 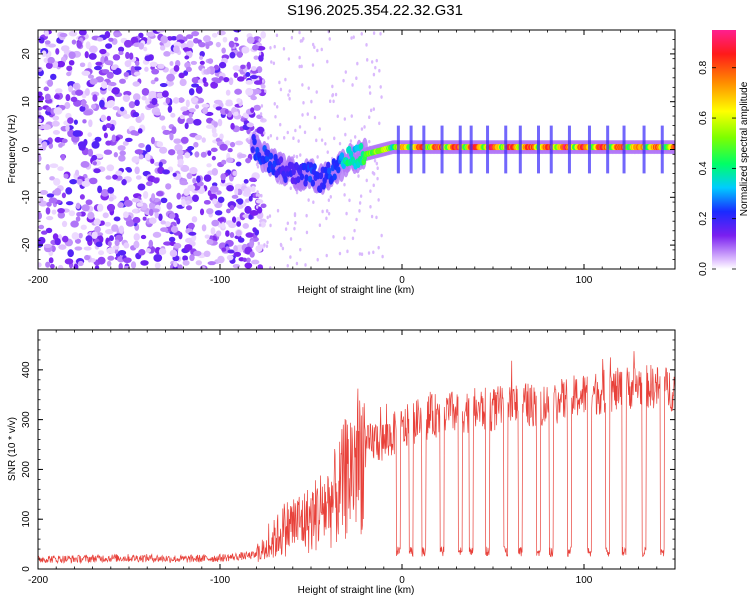 What do you see at coordinates (26, 419) in the screenshot?
I see `snr-y-tick-label: 300` at bounding box center [26, 419].